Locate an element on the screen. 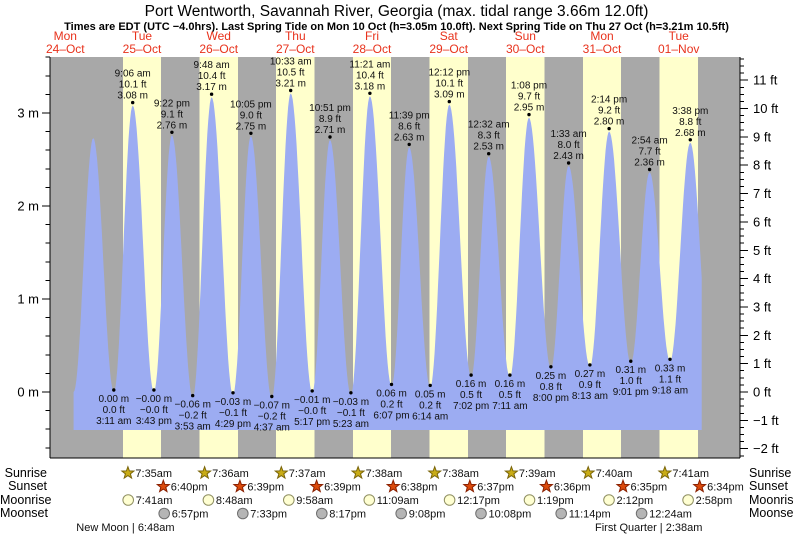 The height and width of the screenshot is (539, 793). moonset-time: 10:08pm is located at coordinates (510, 515).